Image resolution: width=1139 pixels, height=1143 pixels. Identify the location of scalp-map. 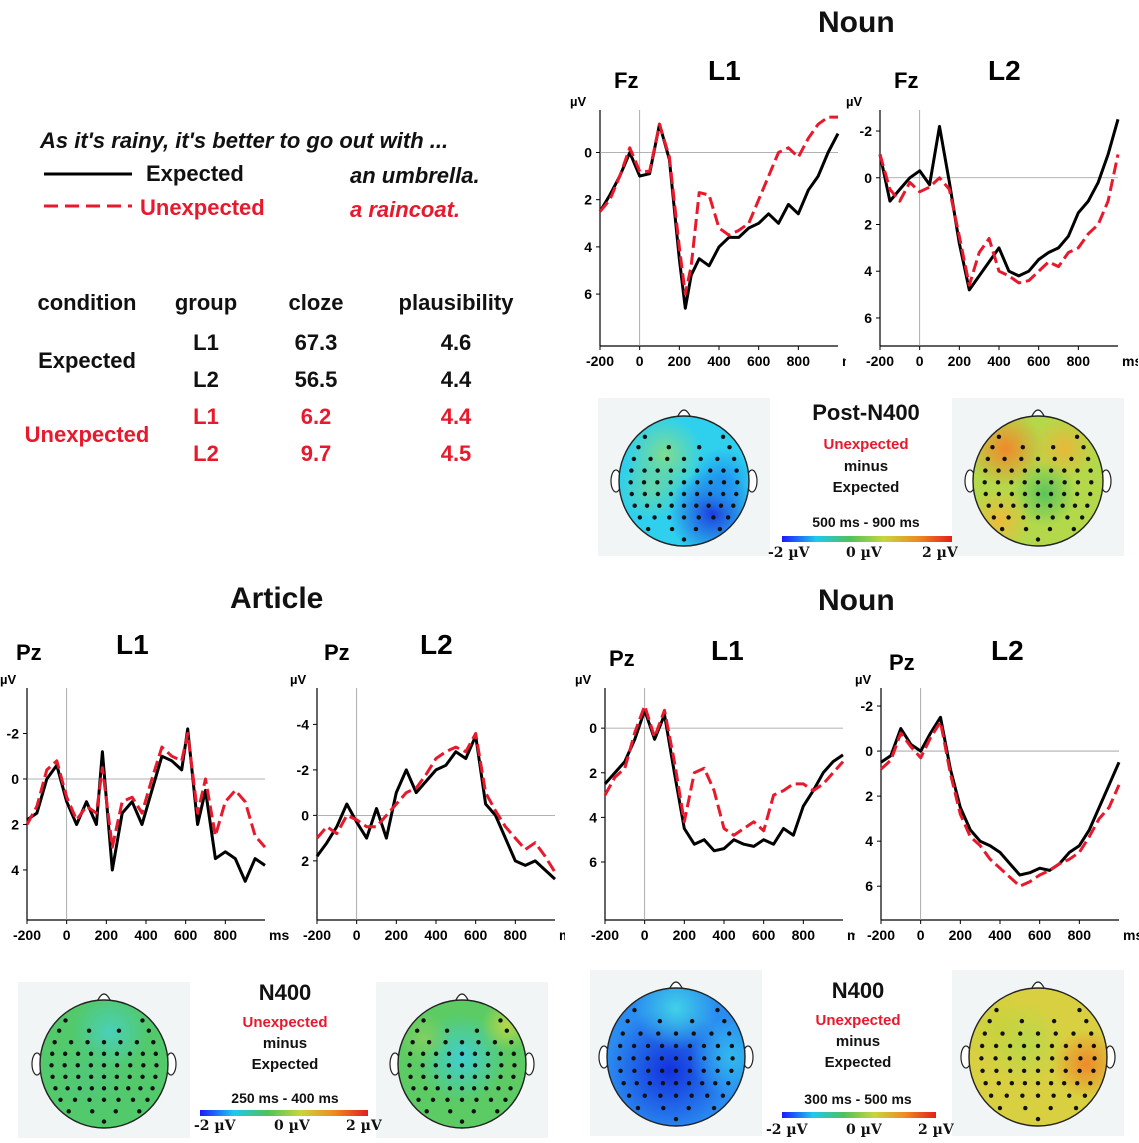
(1038, 481).